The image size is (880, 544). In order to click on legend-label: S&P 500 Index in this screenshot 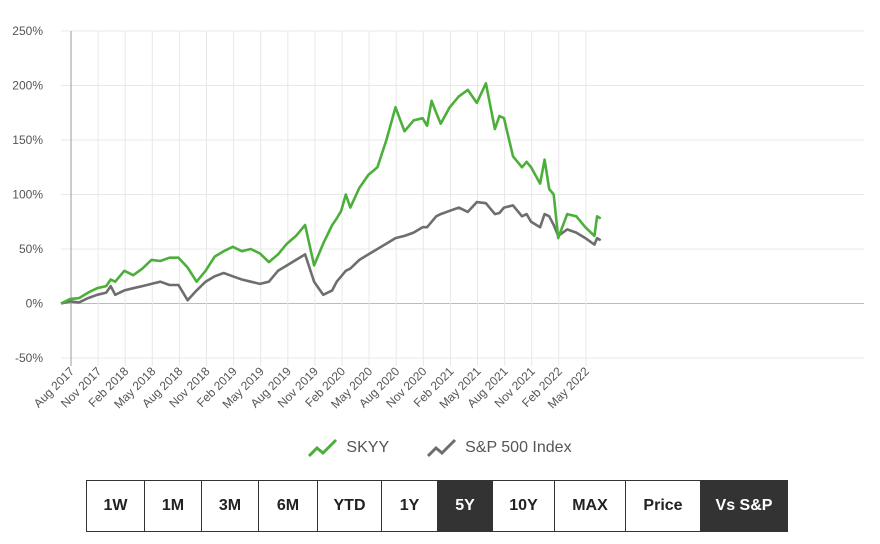, I will do `click(518, 447)`.